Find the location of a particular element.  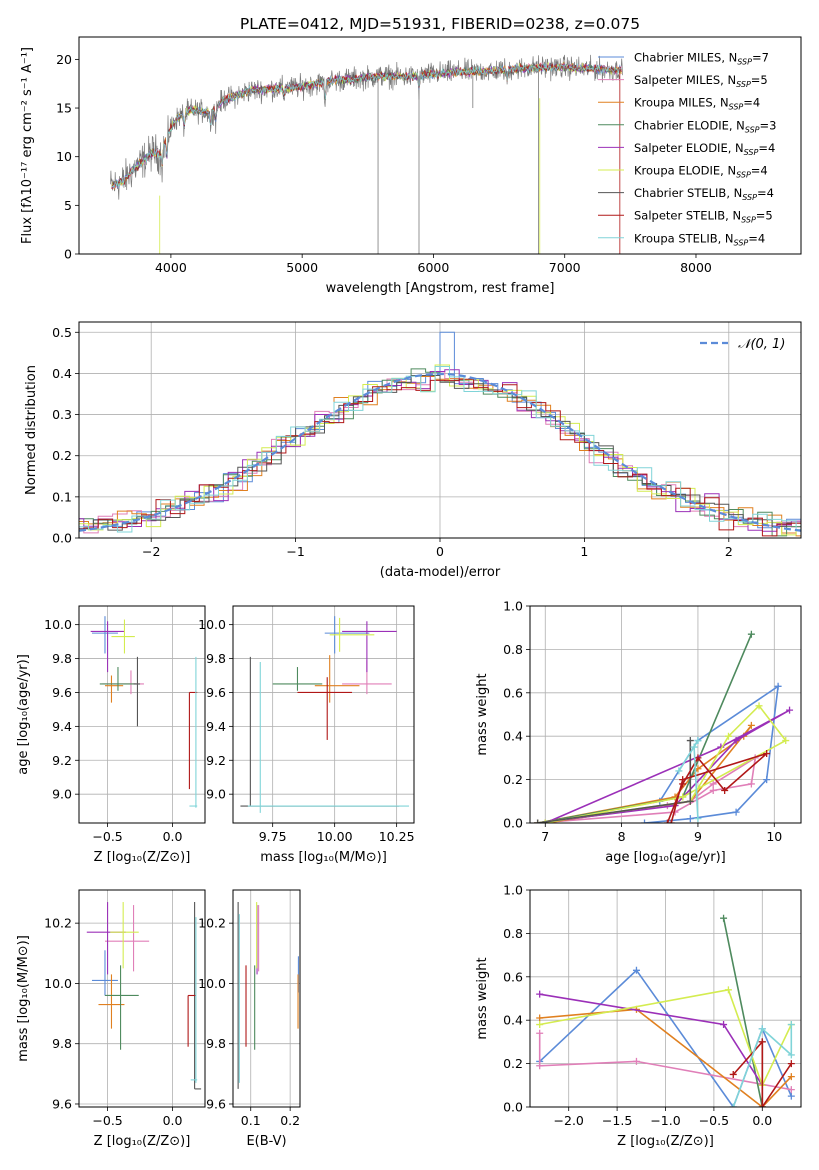

x-tick-label: −2 is located at coordinates (151, 551).